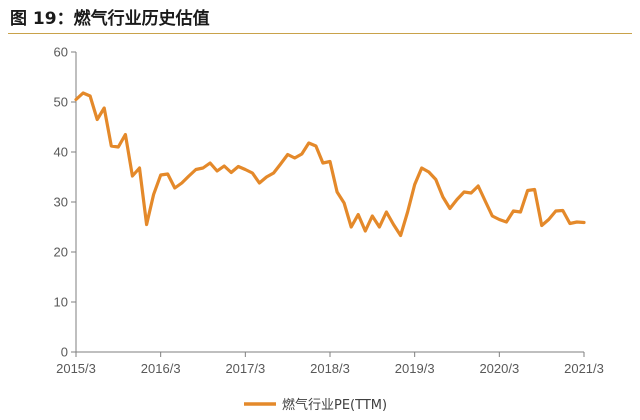 The height and width of the screenshot is (420, 640). Describe the element at coordinates (110, 19) in the screenshot. I see `figure-title: 图 19：燃气行业历史估值` at that location.